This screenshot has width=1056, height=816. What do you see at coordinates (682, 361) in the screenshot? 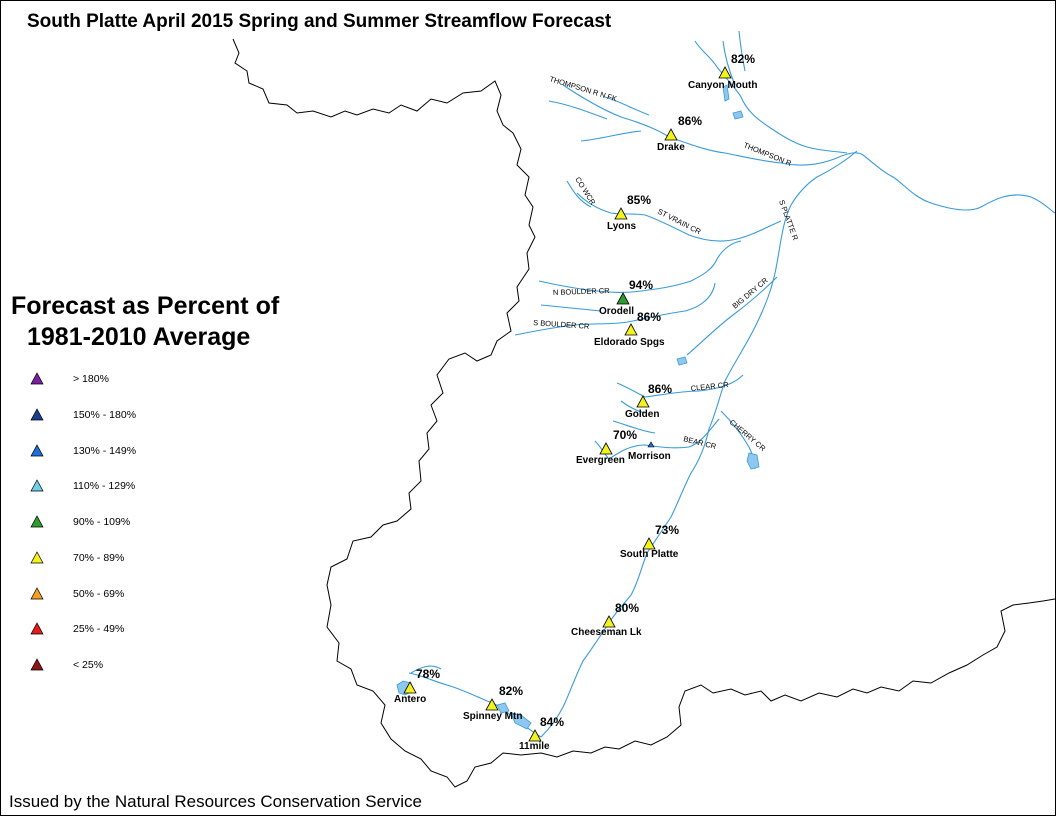
I see `lake-boulder` at bounding box center [682, 361].